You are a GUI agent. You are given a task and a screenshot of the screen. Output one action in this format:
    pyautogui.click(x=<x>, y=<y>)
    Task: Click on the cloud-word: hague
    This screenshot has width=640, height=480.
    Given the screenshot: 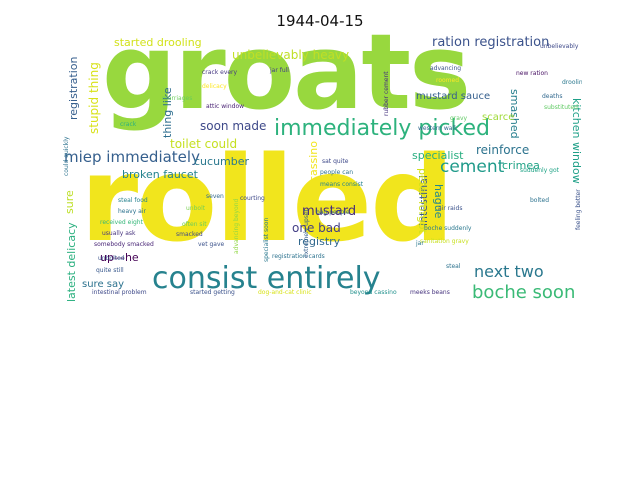 What is the action you would take?
    pyautogui.click(x=438, y=201)
    